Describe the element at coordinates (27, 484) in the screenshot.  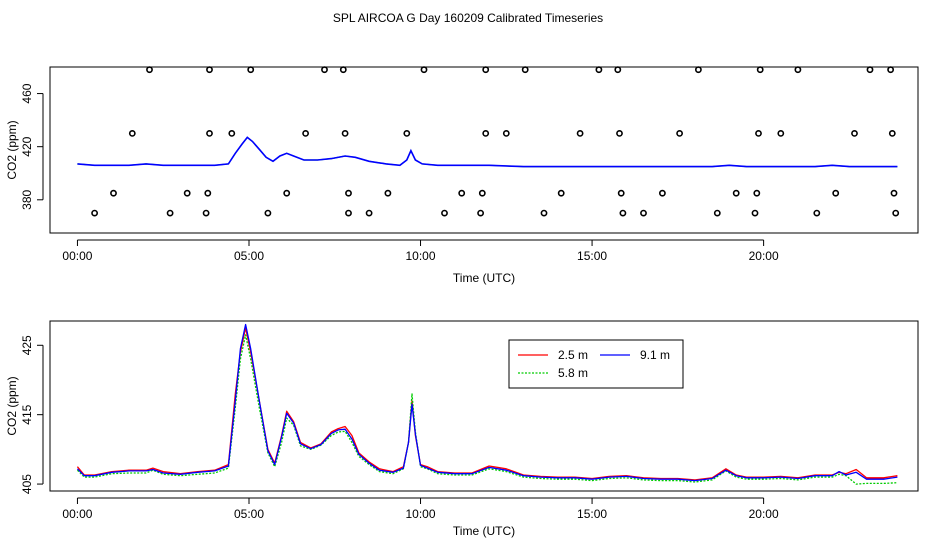
I see `y-tick-label: 405` at that location.